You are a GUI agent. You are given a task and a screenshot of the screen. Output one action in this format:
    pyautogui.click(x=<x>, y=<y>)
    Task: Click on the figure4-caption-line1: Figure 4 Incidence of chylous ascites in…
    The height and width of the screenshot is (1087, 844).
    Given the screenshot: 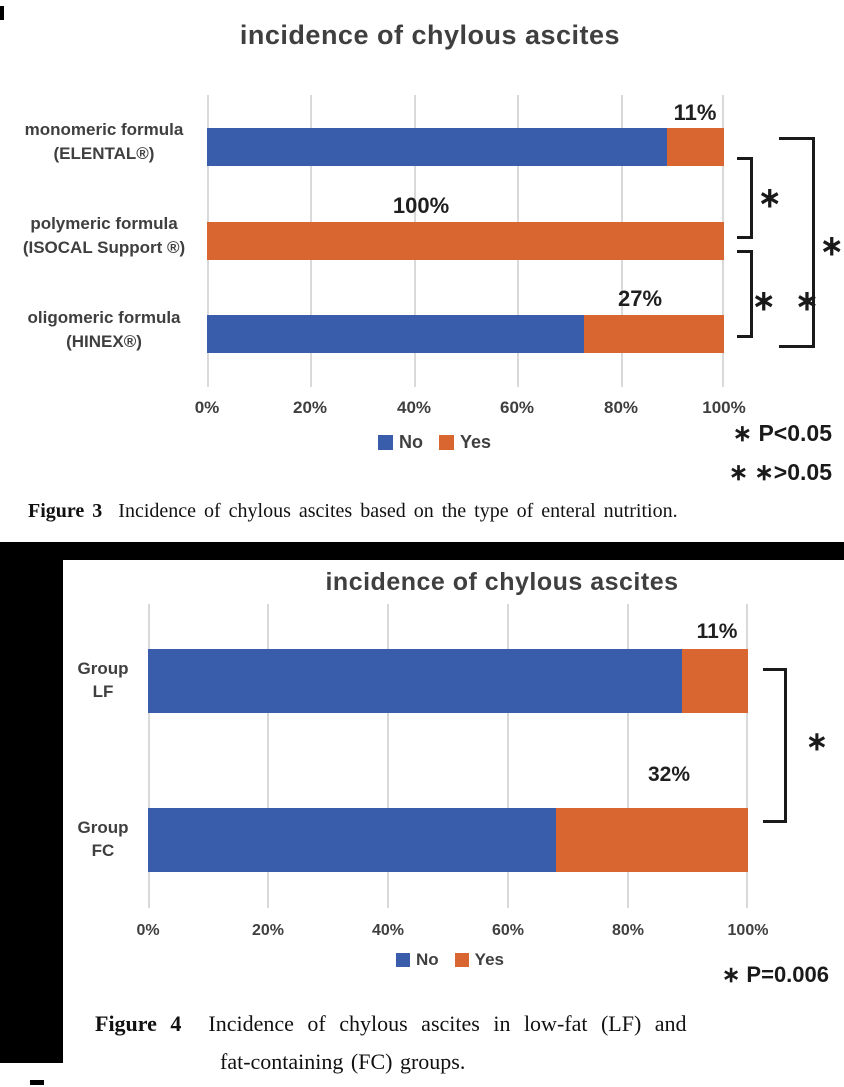 What is the action you would take?
    pyautogui.click(x=391, y=1023)
    